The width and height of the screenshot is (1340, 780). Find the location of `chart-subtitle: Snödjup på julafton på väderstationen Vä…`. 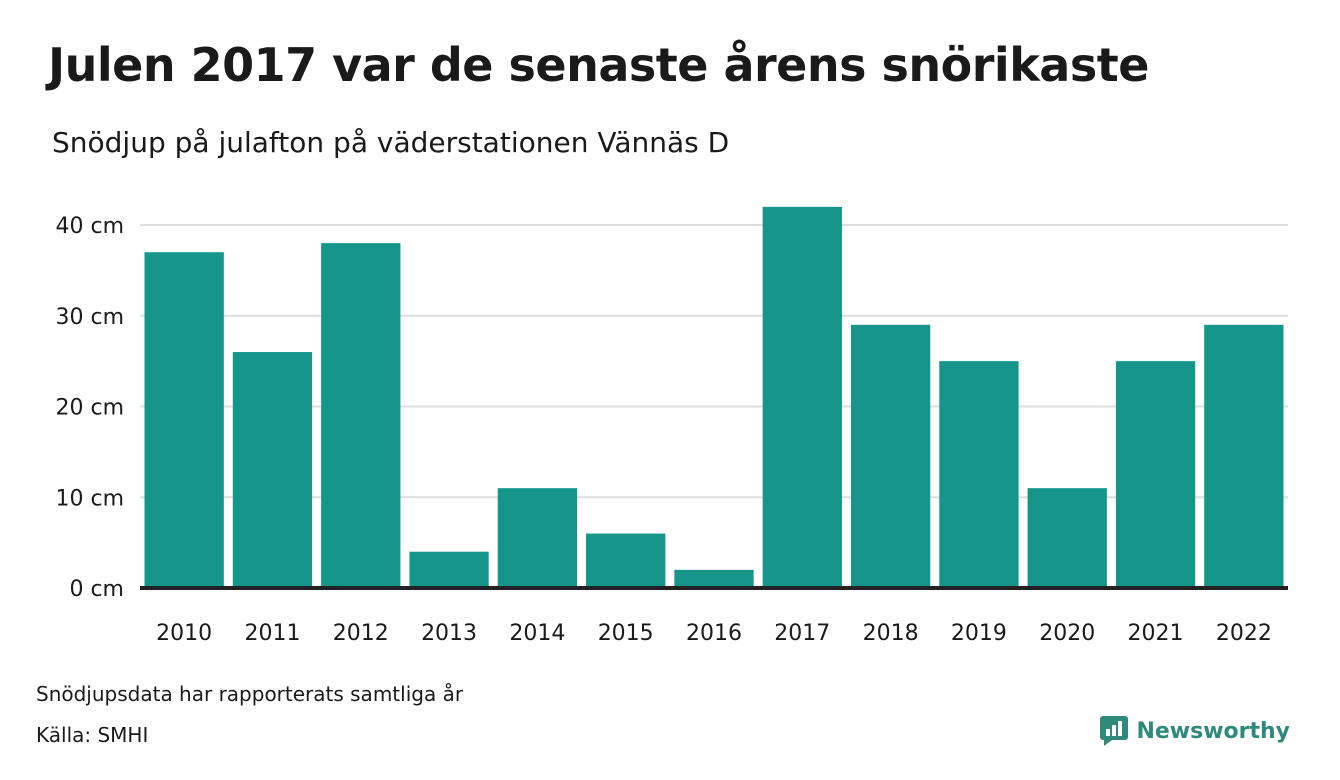

chart-subtitle: Snödjup på julafton på väderstationen Vä… is located at coordinates (391, 142).